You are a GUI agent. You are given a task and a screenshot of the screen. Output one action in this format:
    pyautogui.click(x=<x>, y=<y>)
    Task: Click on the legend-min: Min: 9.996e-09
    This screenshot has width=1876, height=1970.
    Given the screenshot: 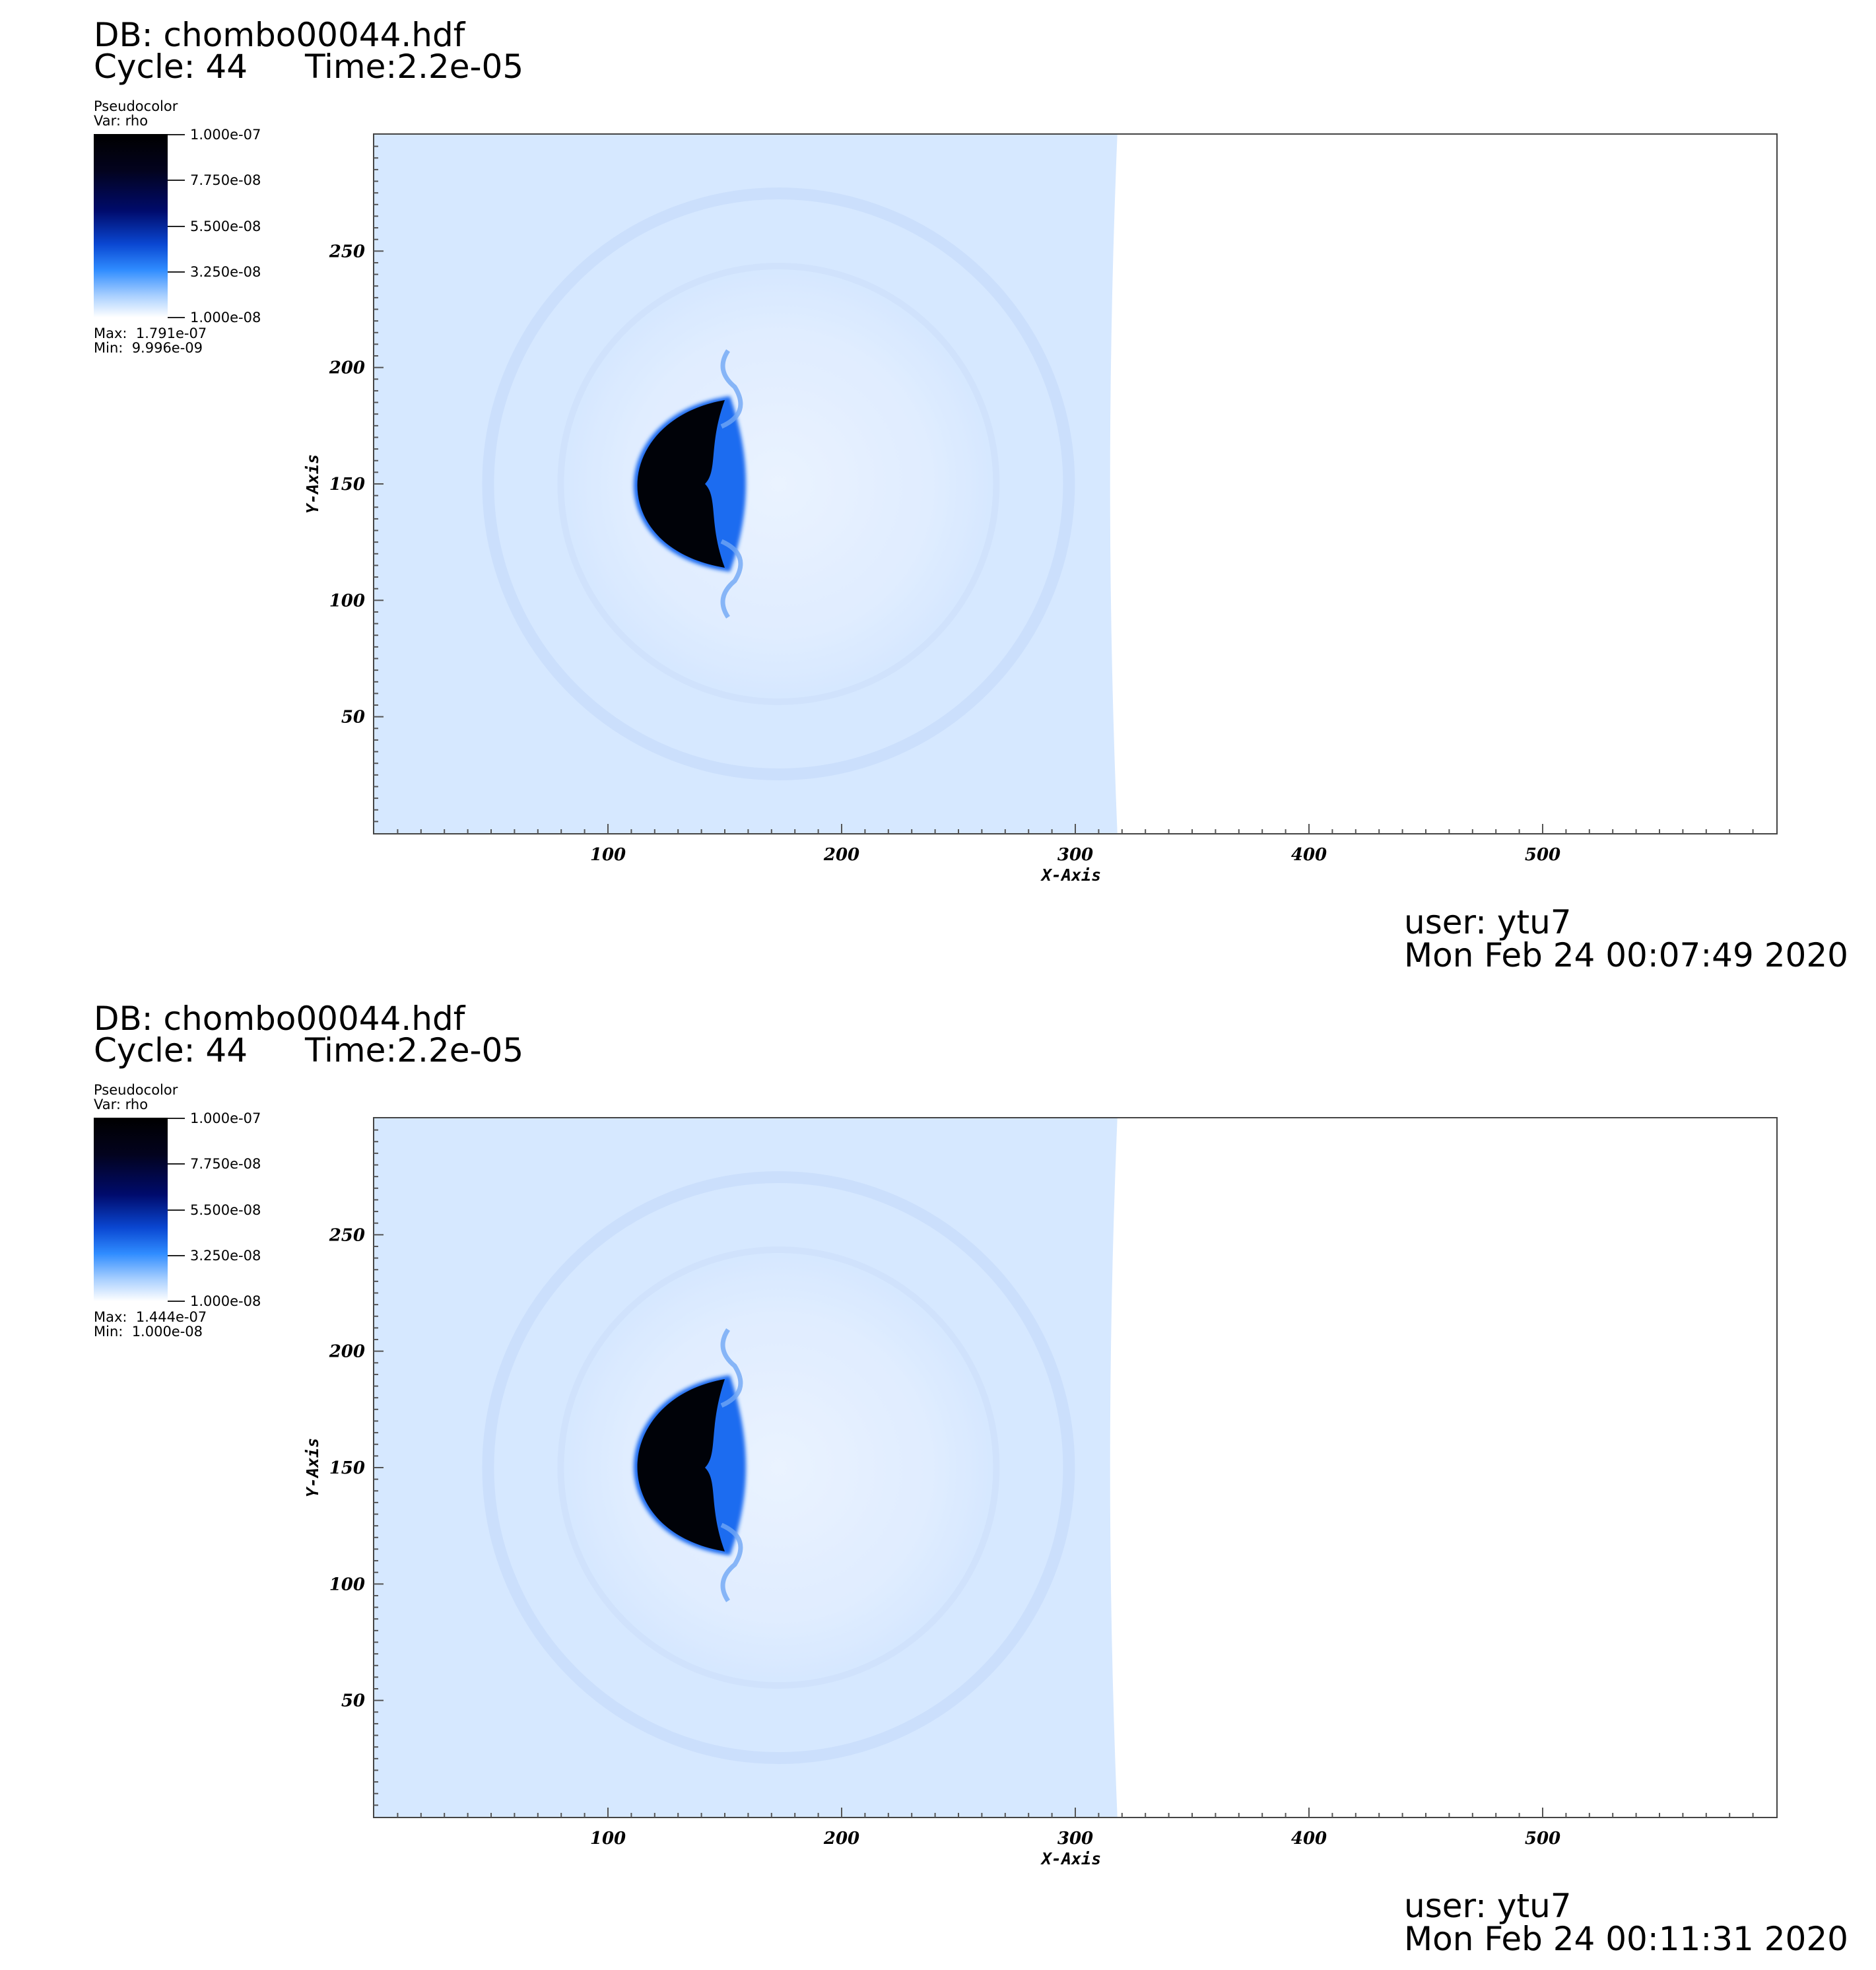 What is the action you would take?
    pyautogui.click(x=148, y=348)
    